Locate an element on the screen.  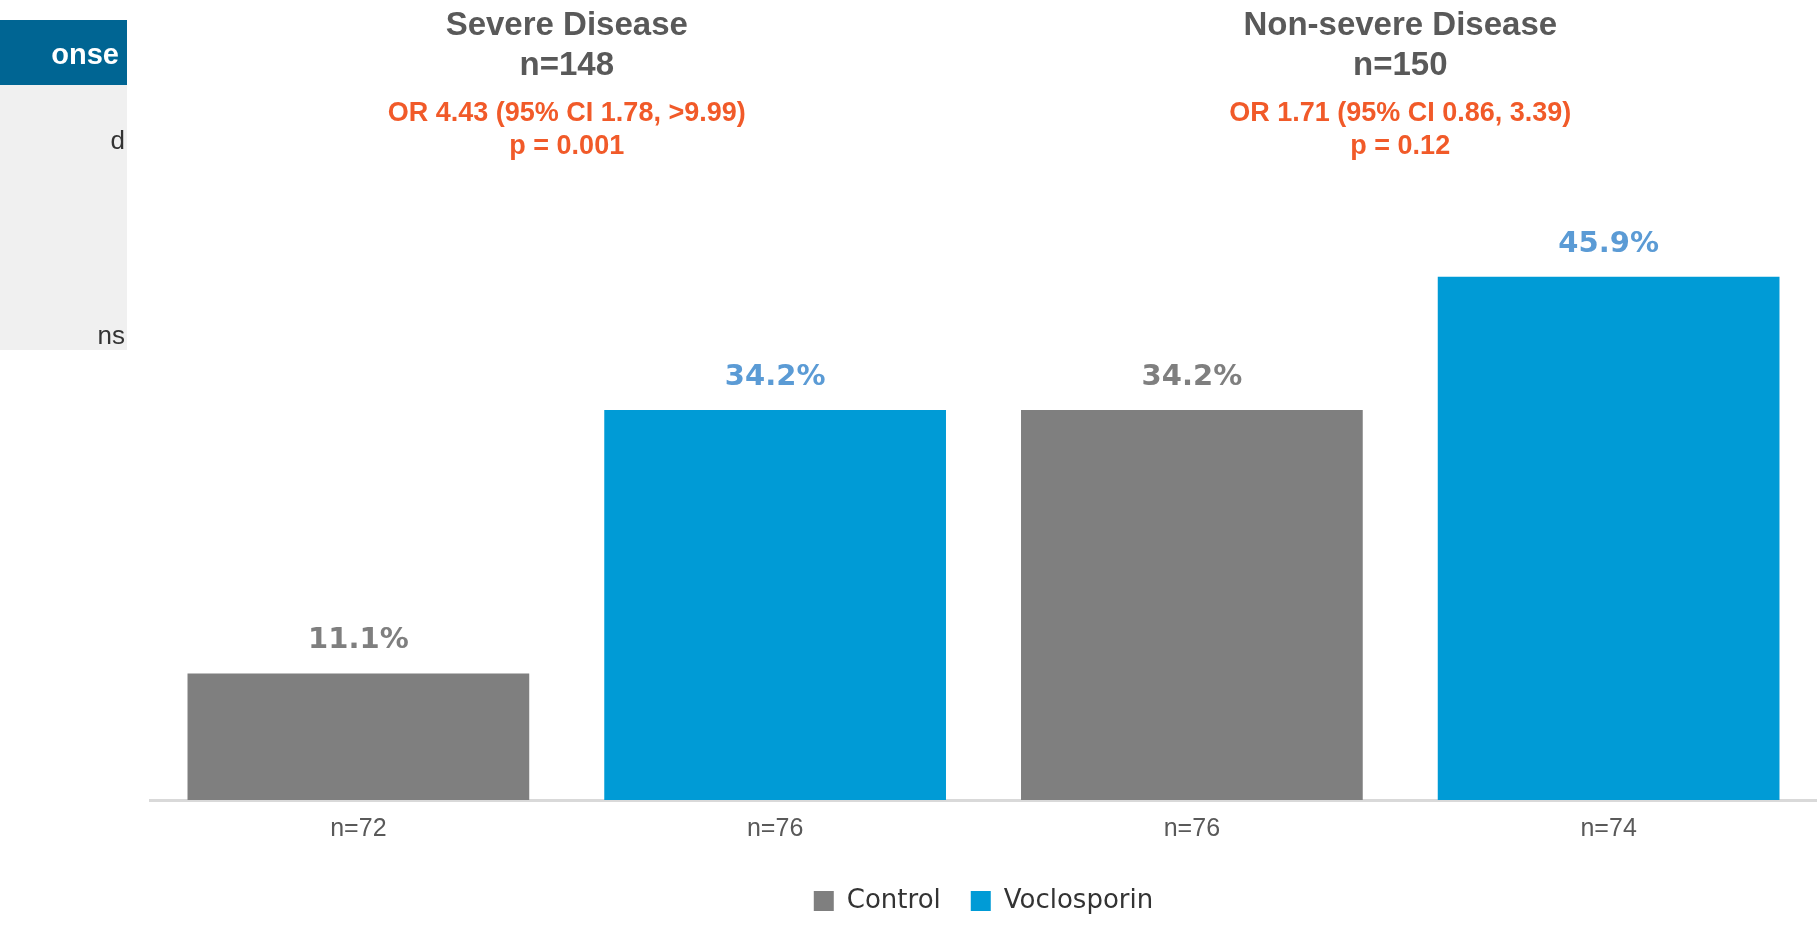
text: ns is located at coordinates (111, 335).